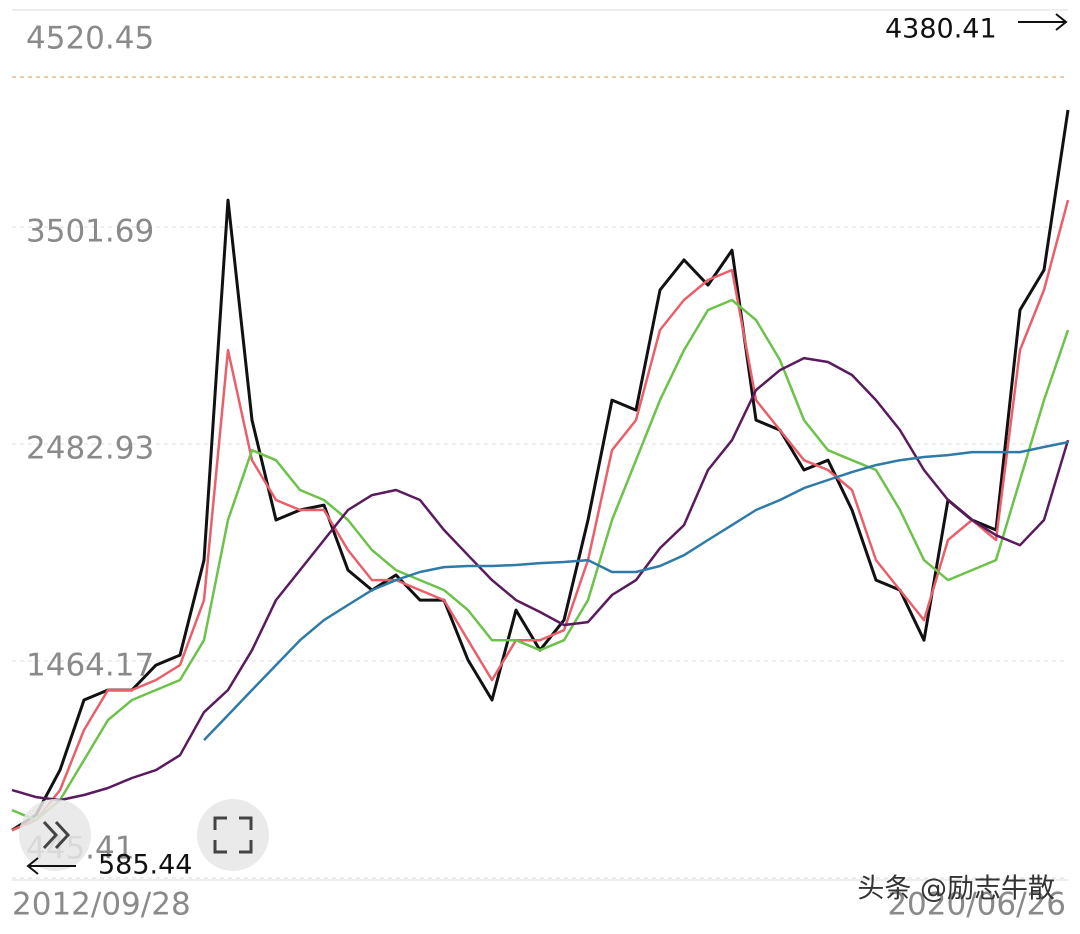 This screenshot has height=934, width=1080. Describe the element at coordinates (1043, 22) in the screenshot. I see `high-arrow` at that location.